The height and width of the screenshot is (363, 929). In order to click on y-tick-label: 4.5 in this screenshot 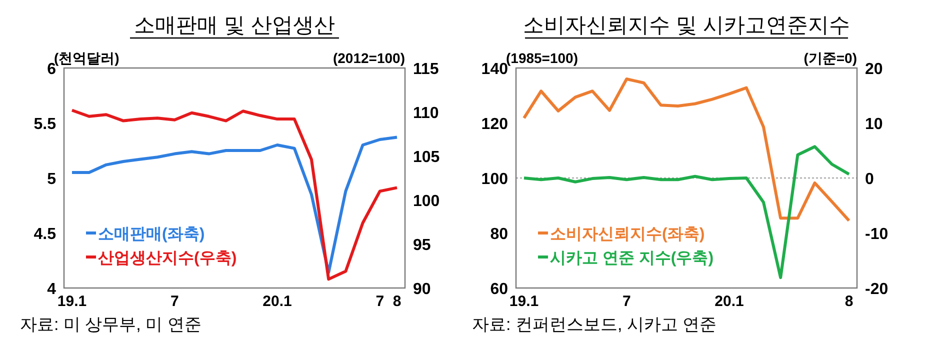, I will do `click(45, 234)`.